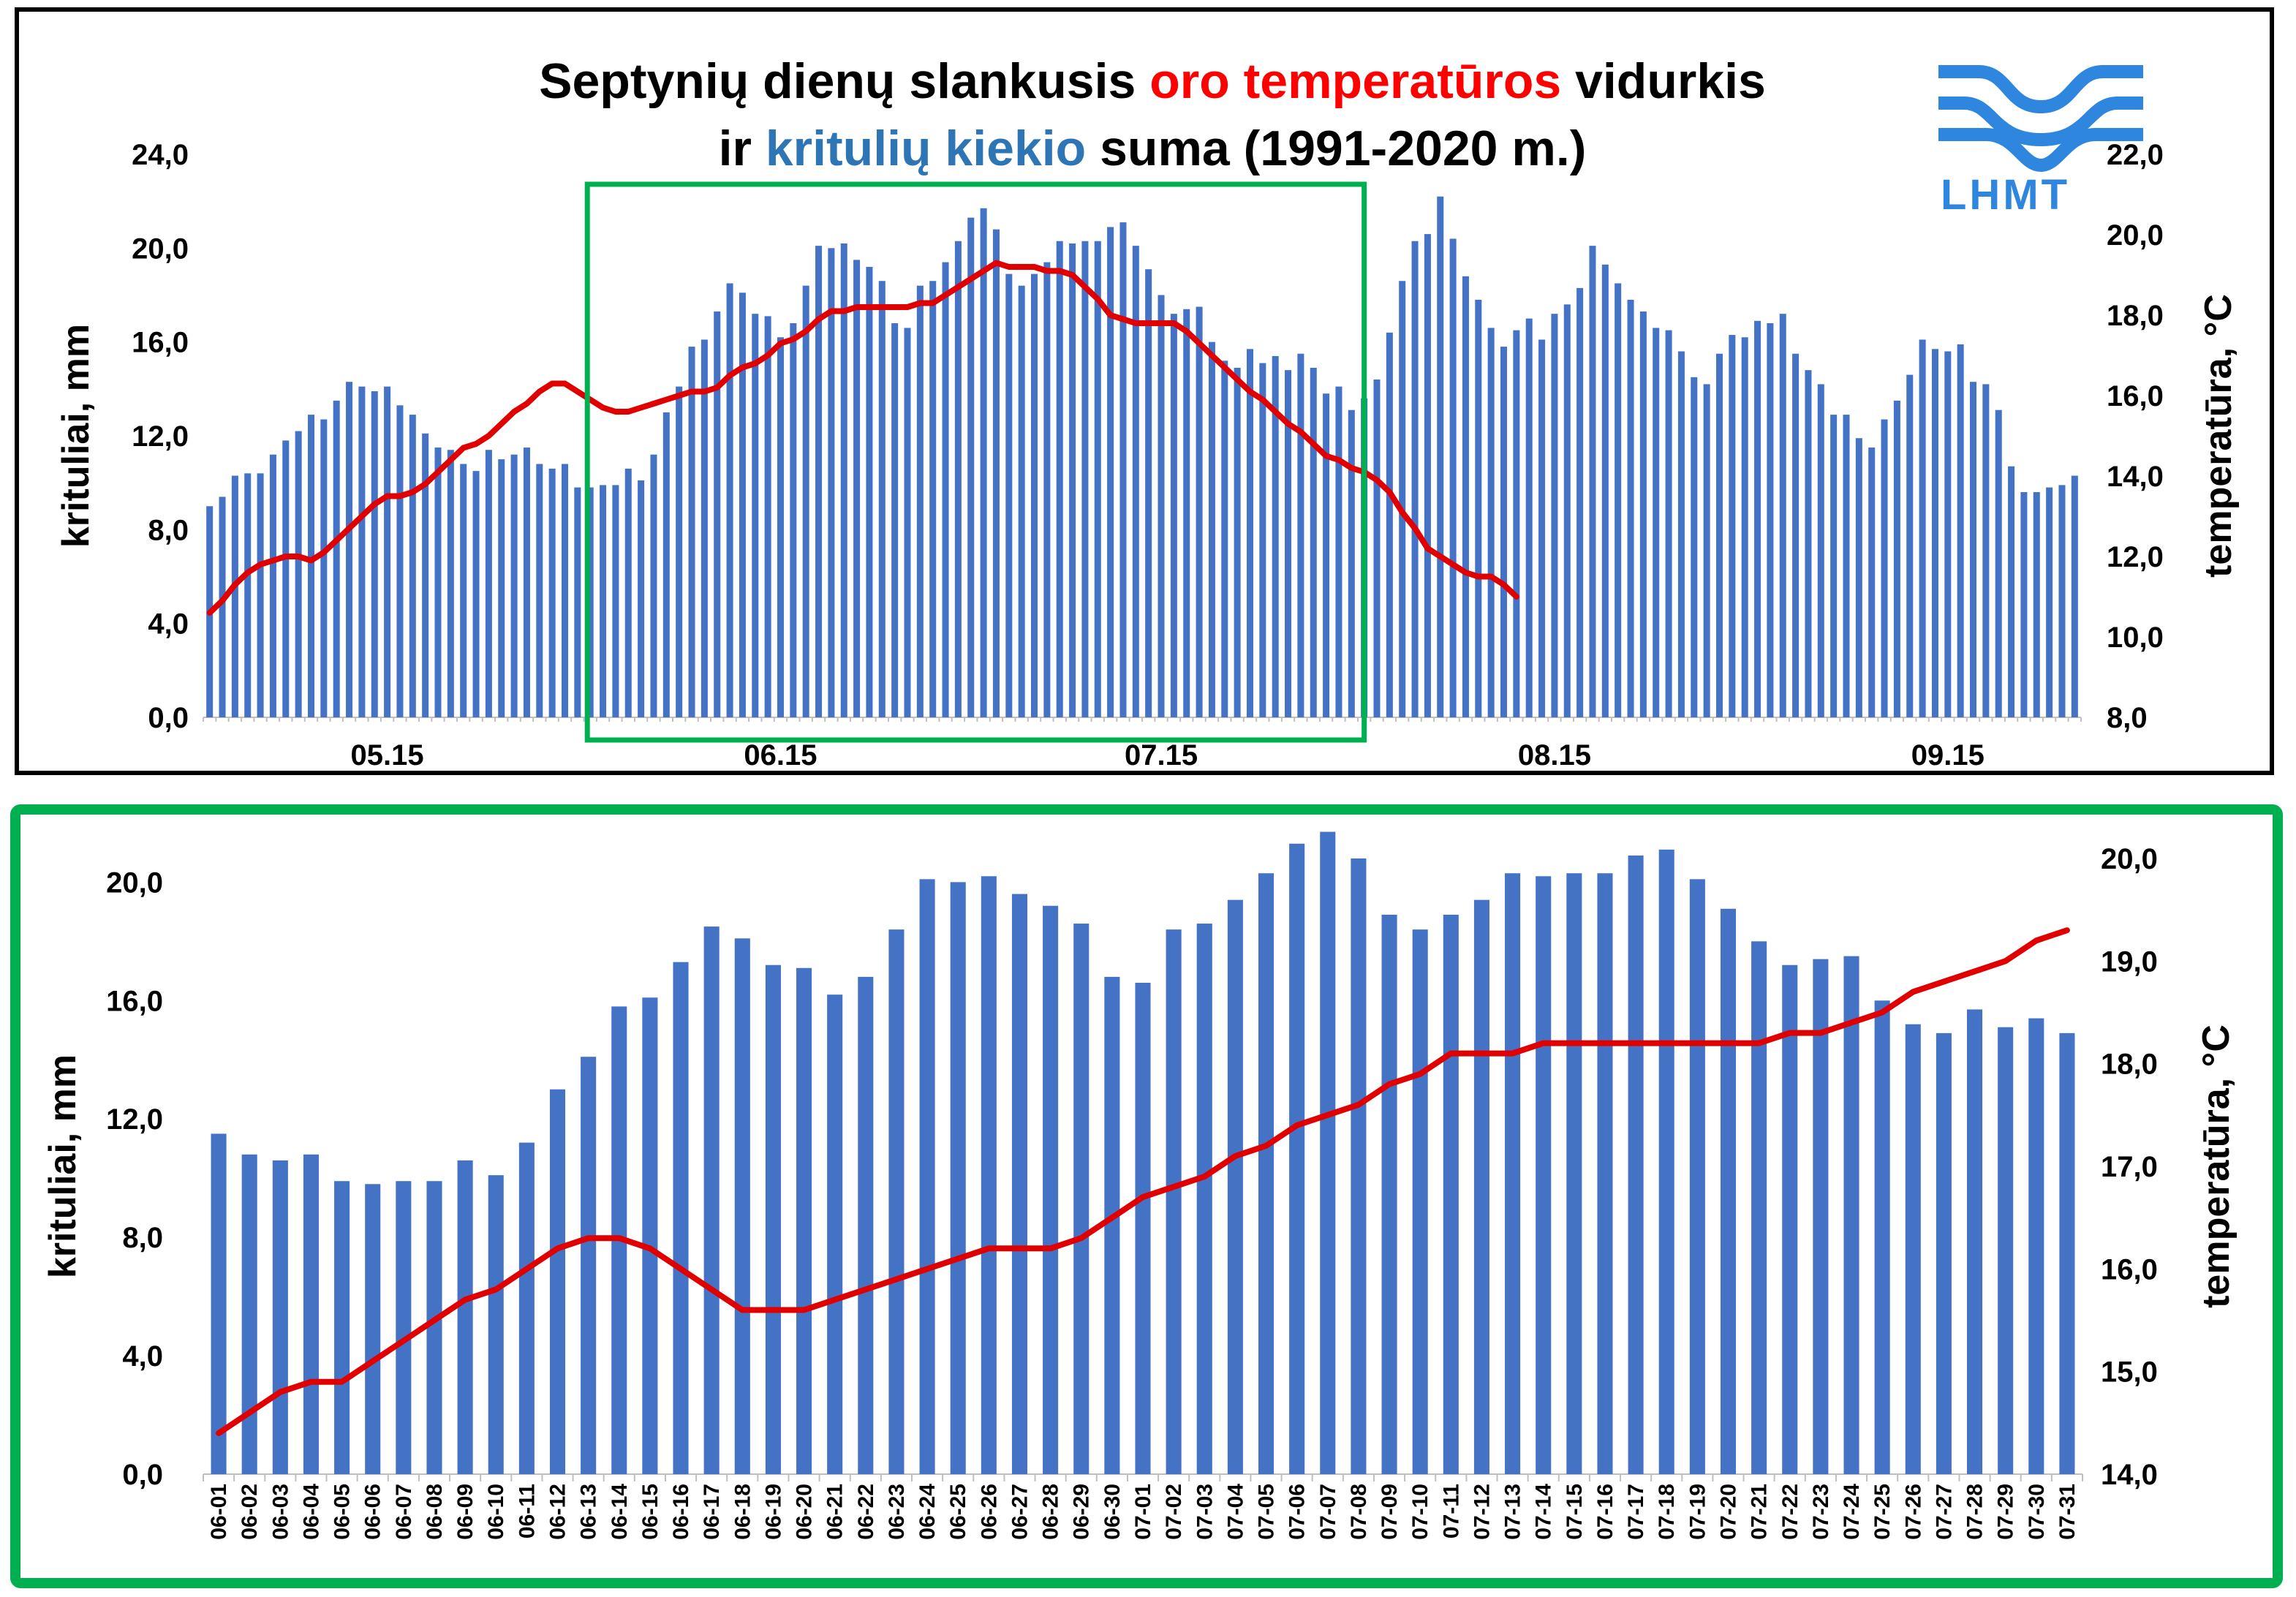 The image size is (2296, 1597). Describe the element at coordinates (373, 1512) in the screenshot. I see `x-date-label: 06-06` at that location.